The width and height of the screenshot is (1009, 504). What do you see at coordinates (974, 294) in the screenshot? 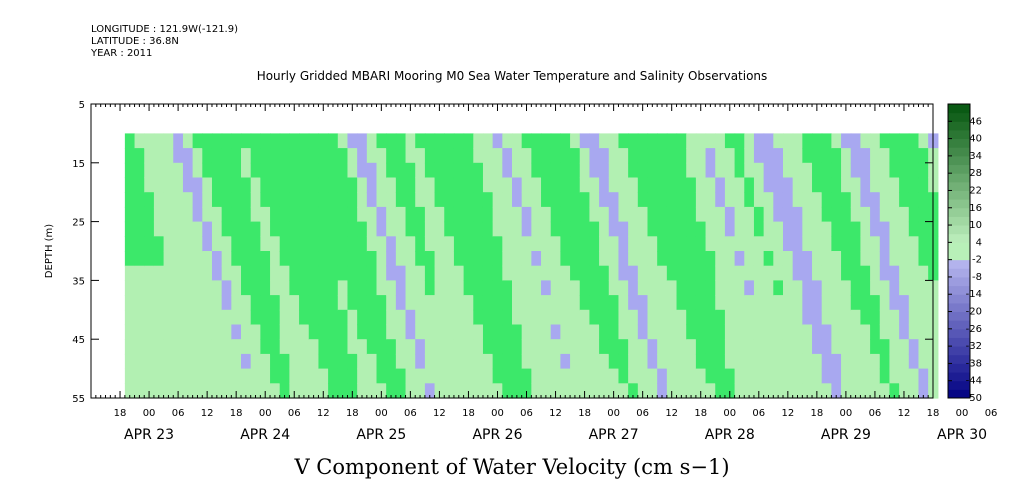
I see `colorbar-label: -14` at bounding box center [974, 294].